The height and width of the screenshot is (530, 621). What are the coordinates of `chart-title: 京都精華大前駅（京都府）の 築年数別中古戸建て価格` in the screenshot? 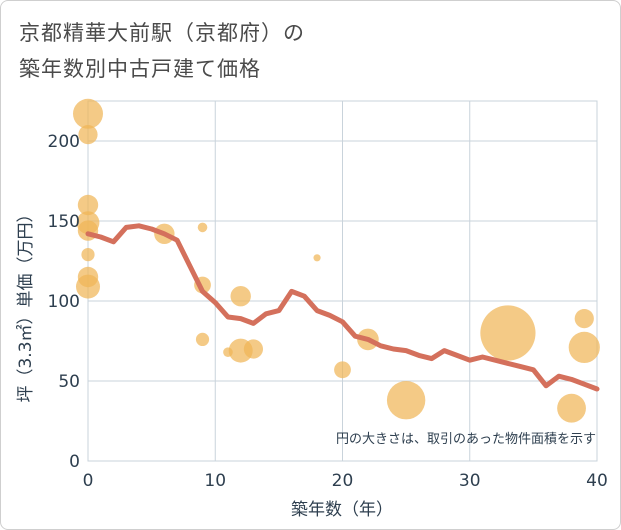 It's located at (162, 51).